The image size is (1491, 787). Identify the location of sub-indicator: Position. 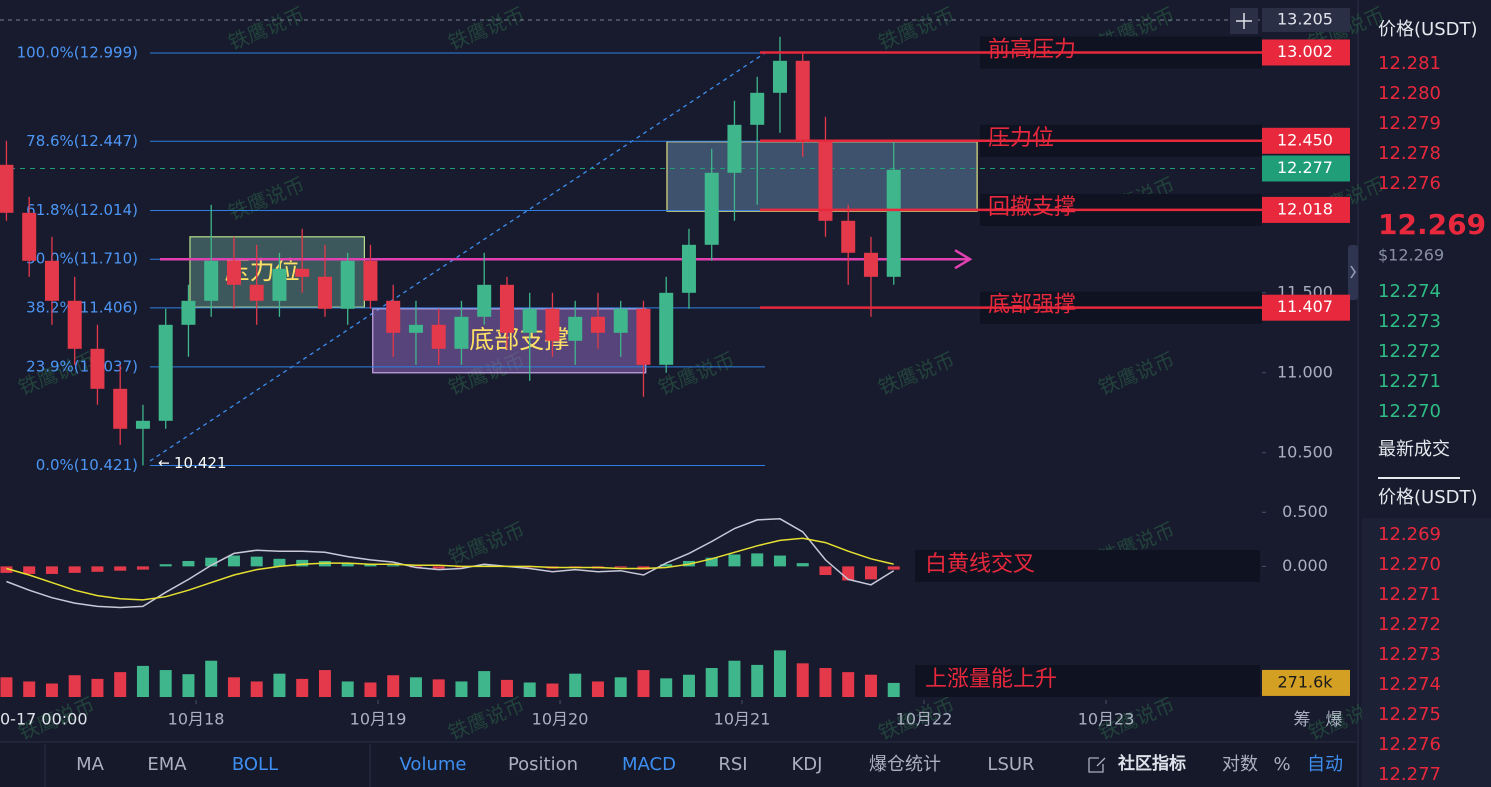
(543, 764).